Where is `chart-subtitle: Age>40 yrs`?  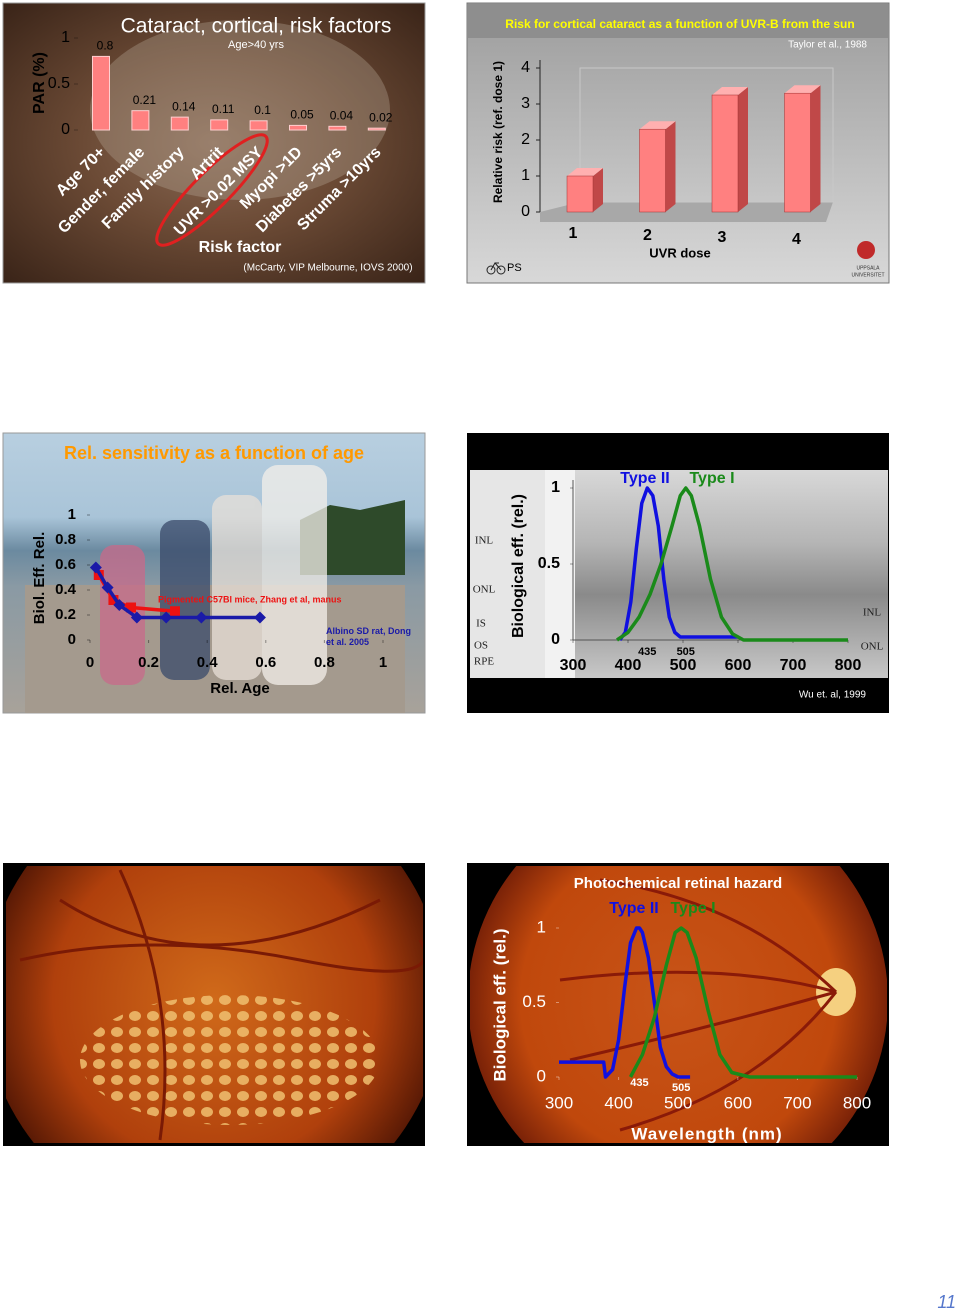 chart-subtitle: Age>40 yrs is located at coordinates (256, 45).